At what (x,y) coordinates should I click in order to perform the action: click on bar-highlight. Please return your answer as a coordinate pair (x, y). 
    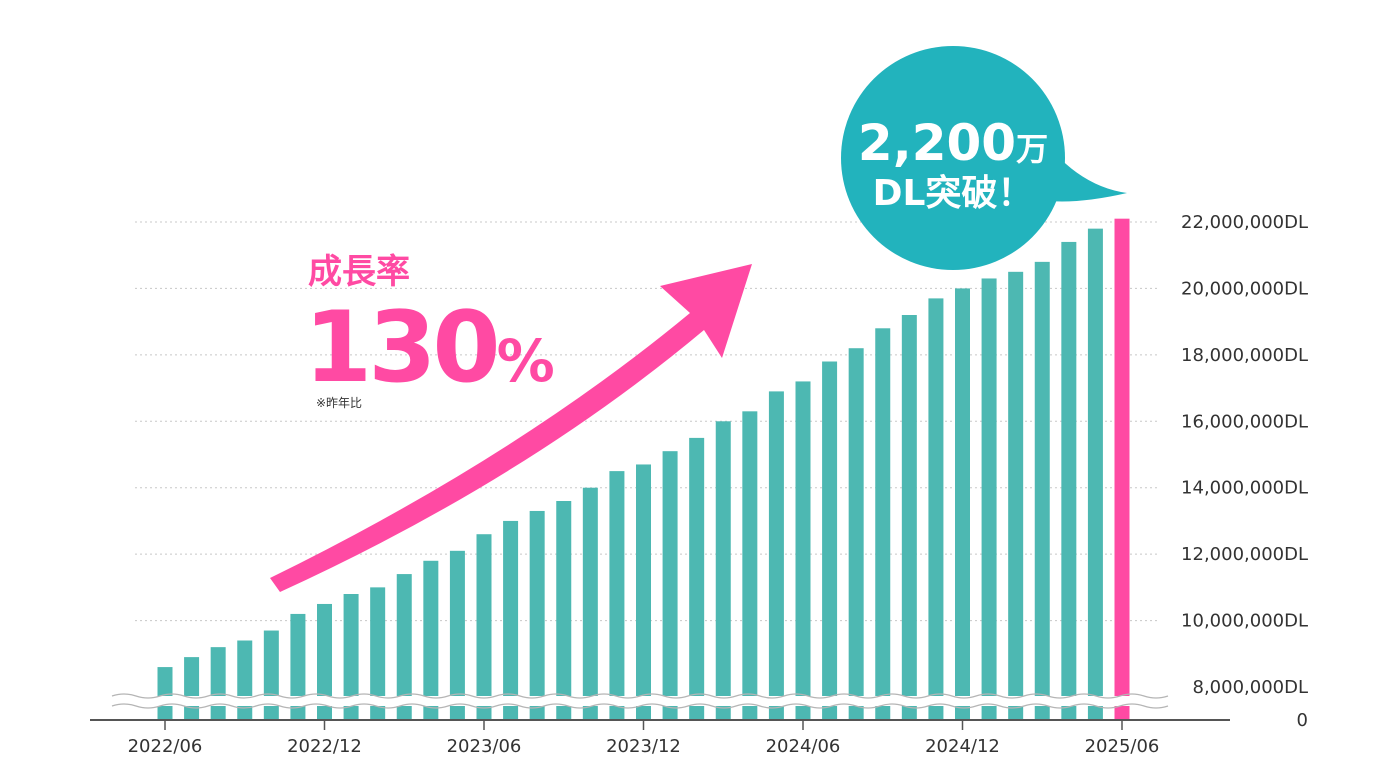
    Looking at the image, I should click on (1122, 469).